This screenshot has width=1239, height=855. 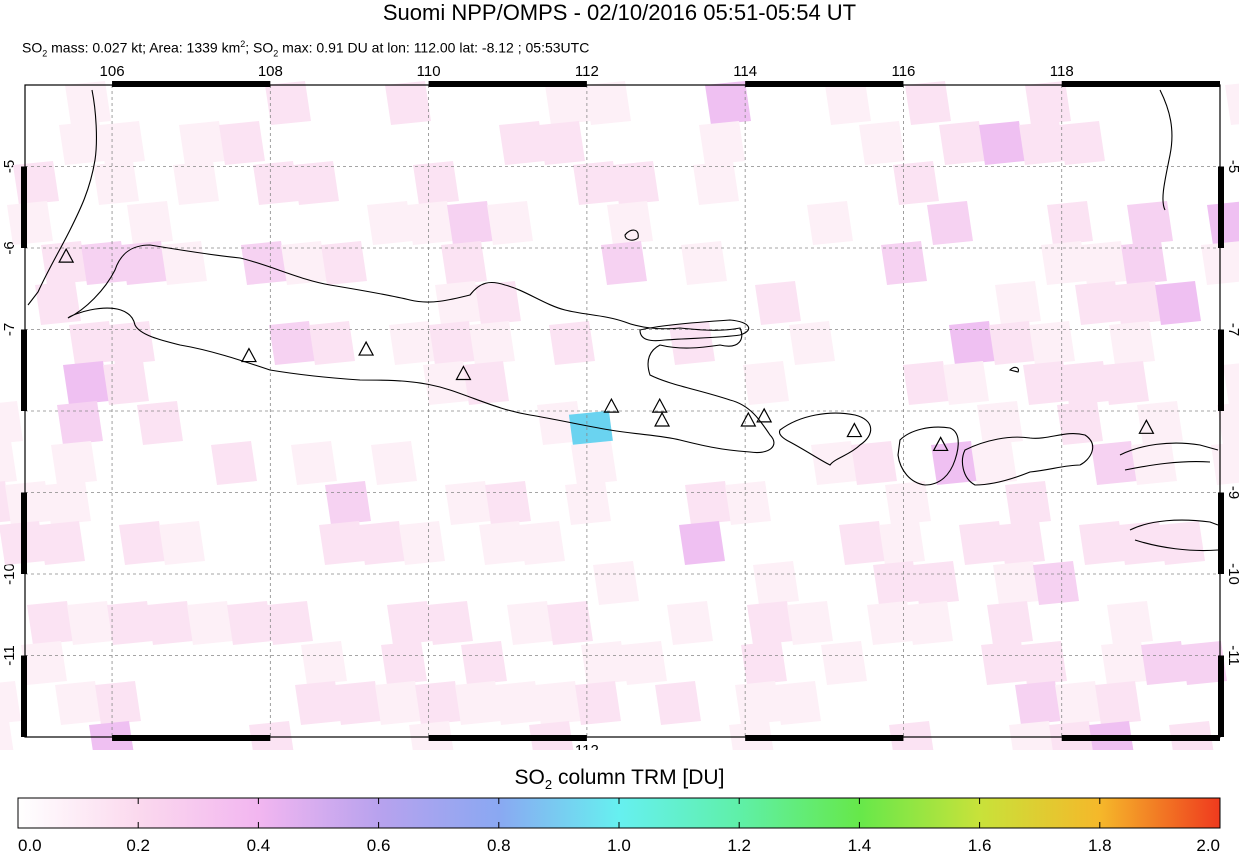 What do you see at coordinates (429, 71) in the screenshot?
I see `lon-tick-label-top: 110` at bounding box center [429, 71].